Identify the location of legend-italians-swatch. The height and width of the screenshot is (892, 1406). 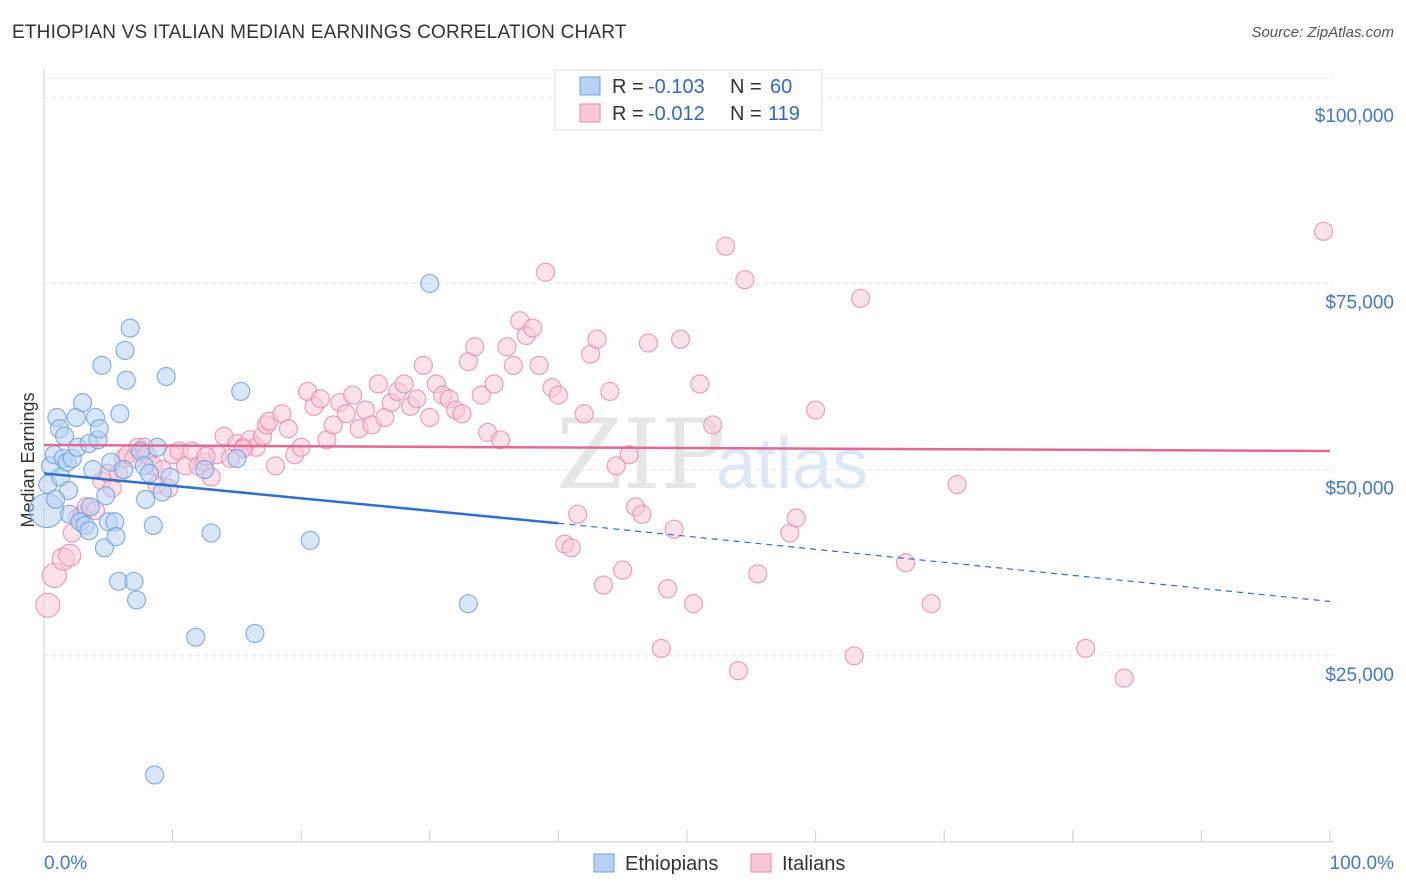
(761, 863).